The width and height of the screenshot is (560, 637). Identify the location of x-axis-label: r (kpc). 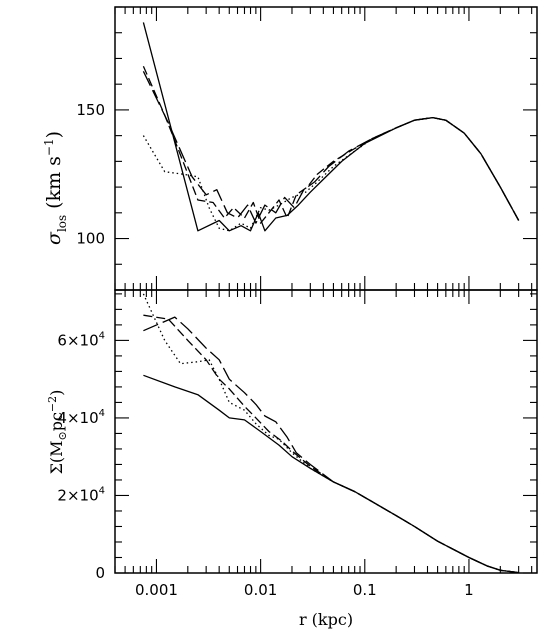
(326, 619).